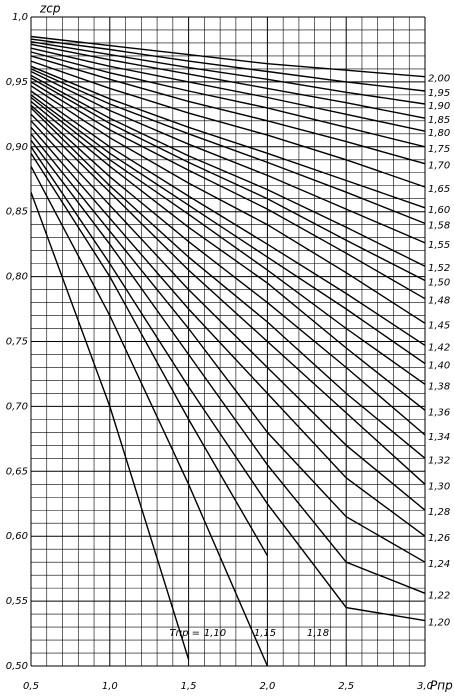 The width and height of the screenshot is (454, 697). Describe the element at coordinates (17, 82) in the screenshot. I see `y-tick-label: 0,95` at that location.